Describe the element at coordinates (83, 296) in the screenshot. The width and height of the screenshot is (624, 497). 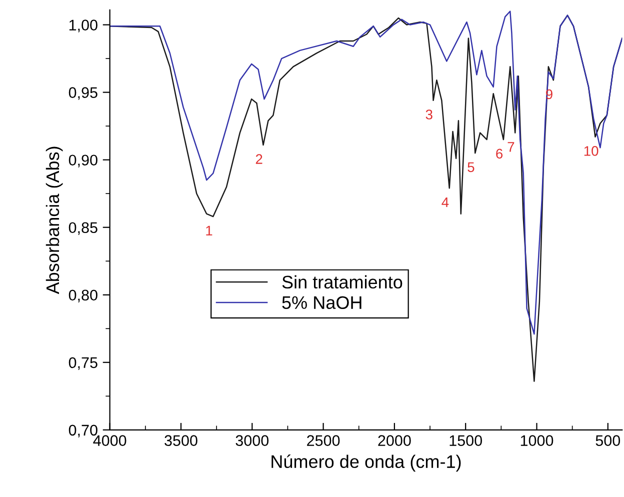
I see `y-tick-label: 0,80` at that location.